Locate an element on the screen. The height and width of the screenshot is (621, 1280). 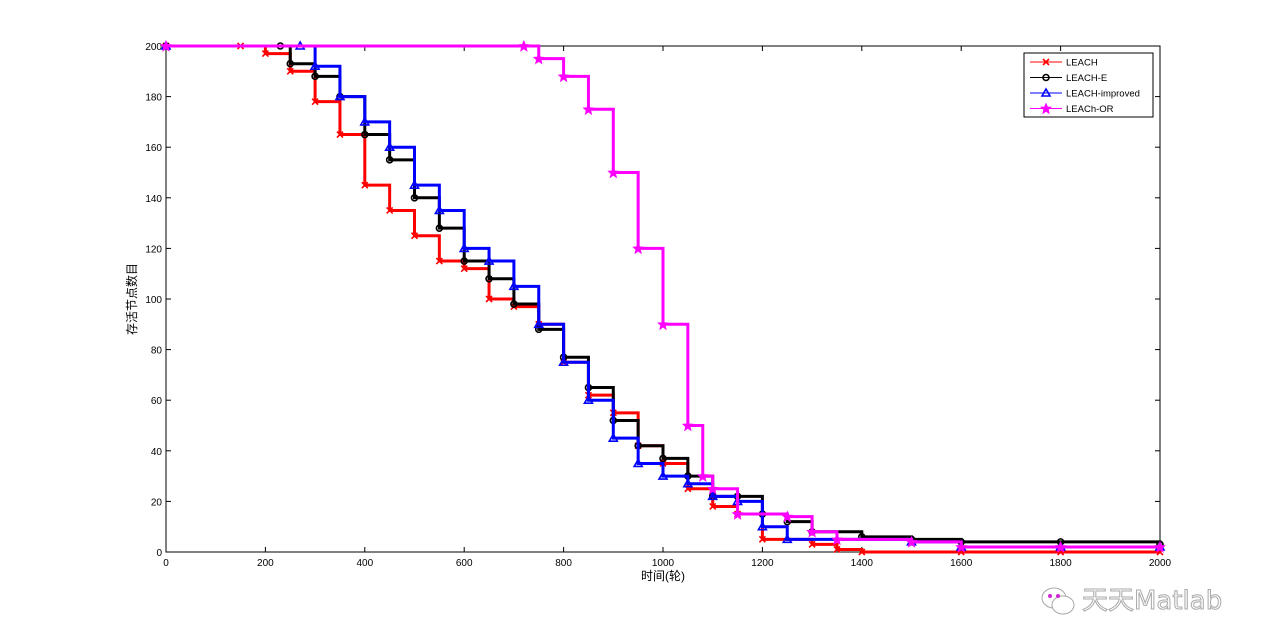
x-tick-label: 1400 is located at coordinates (862, 563).